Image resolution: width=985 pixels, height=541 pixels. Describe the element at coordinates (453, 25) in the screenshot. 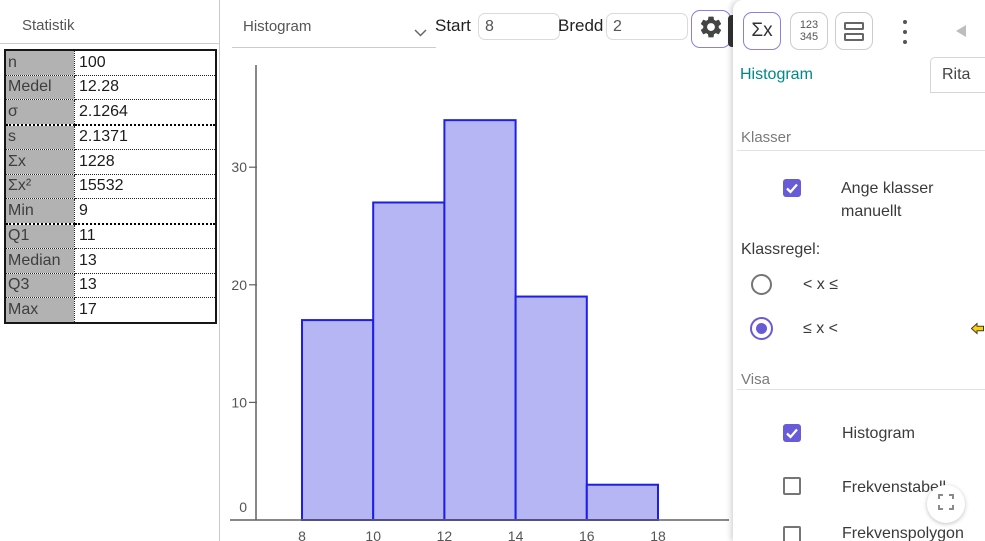

I see `start-label: Start` at that location.